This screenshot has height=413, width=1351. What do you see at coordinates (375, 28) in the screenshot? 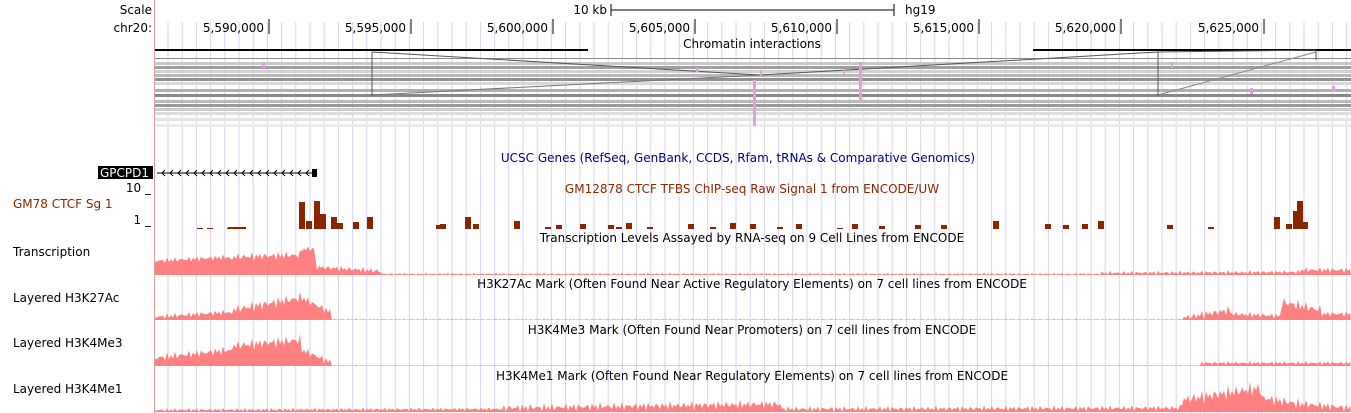
I see `ruler-position-label: 5,595,000` at bounding box center [375, 28].